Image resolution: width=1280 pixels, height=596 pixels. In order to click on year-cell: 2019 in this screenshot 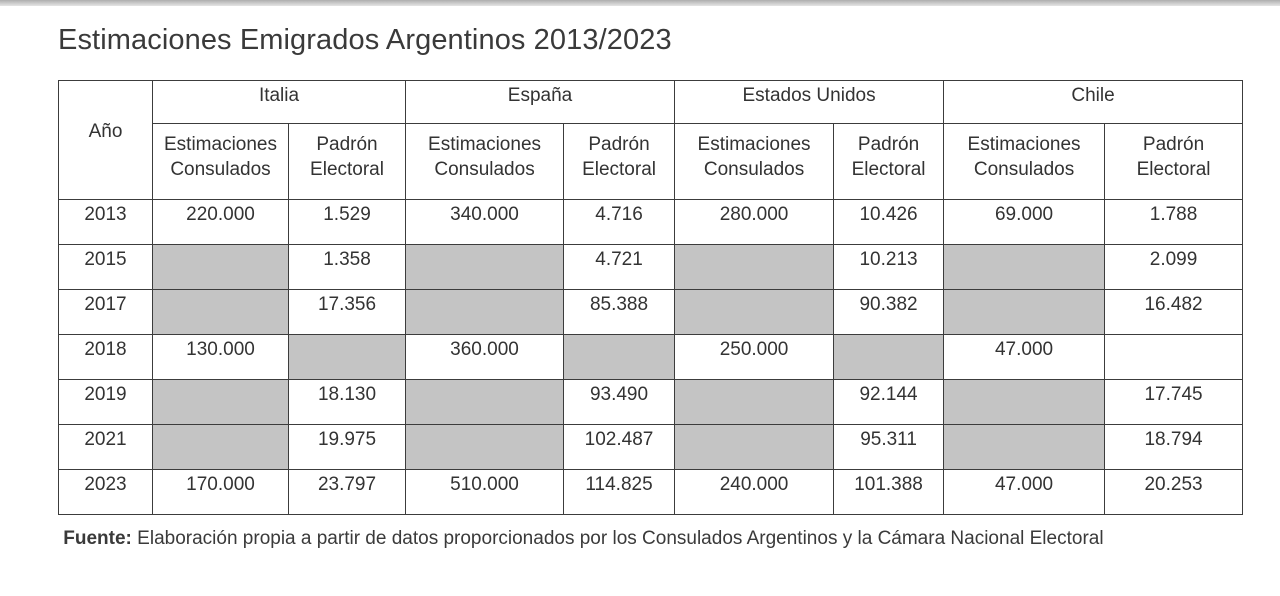, I will do `click(105, 402)`.